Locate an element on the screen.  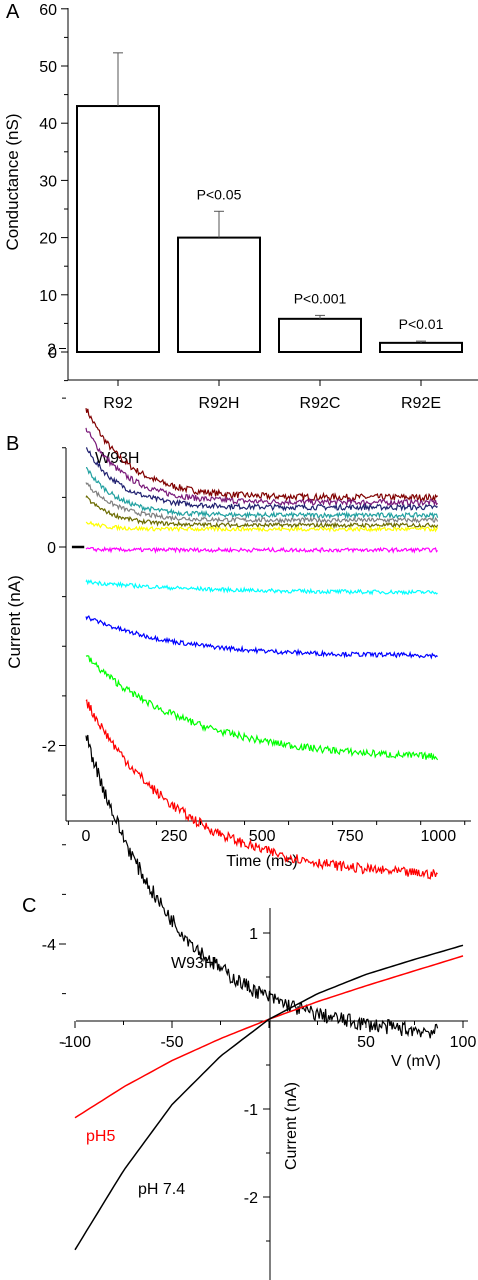
x-tick-label: 1000 is located at coordinates (439, 836).